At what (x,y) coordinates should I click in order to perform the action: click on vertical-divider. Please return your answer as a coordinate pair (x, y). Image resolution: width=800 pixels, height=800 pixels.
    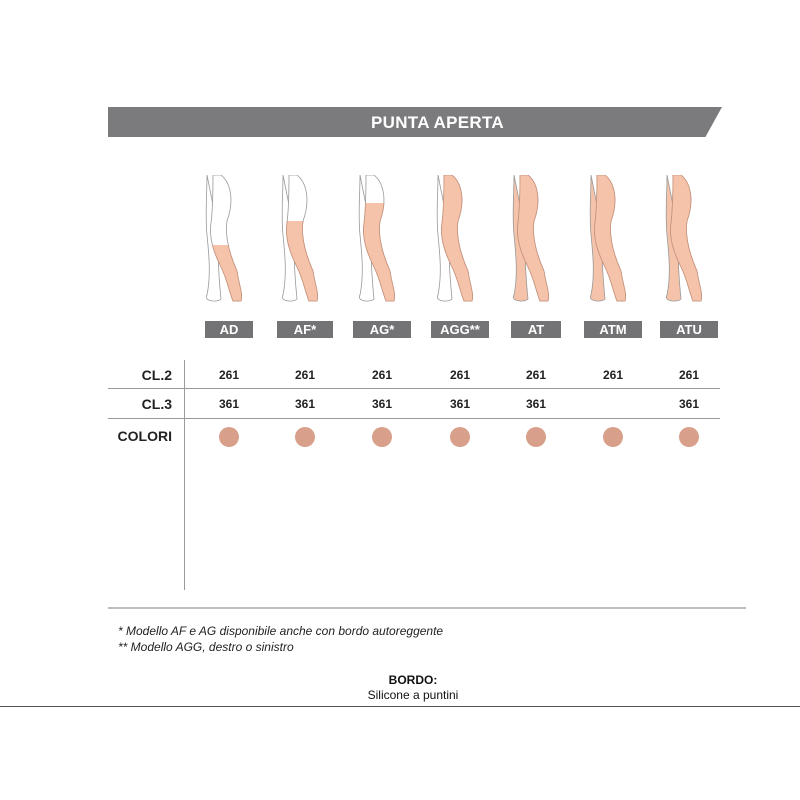
    Looking at the image, I should click on (184, 475).